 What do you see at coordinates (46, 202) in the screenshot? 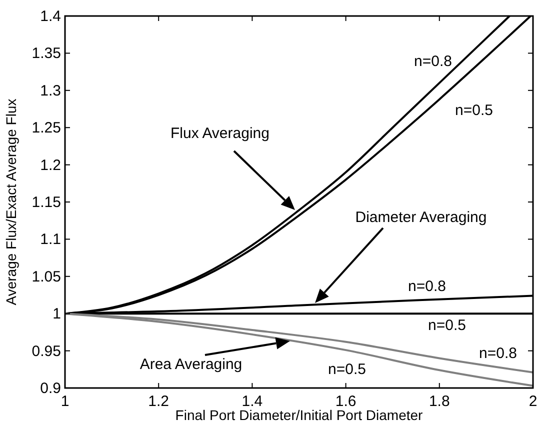
I see `y-tick-label: 1.15` at bounding box center [46, 202].